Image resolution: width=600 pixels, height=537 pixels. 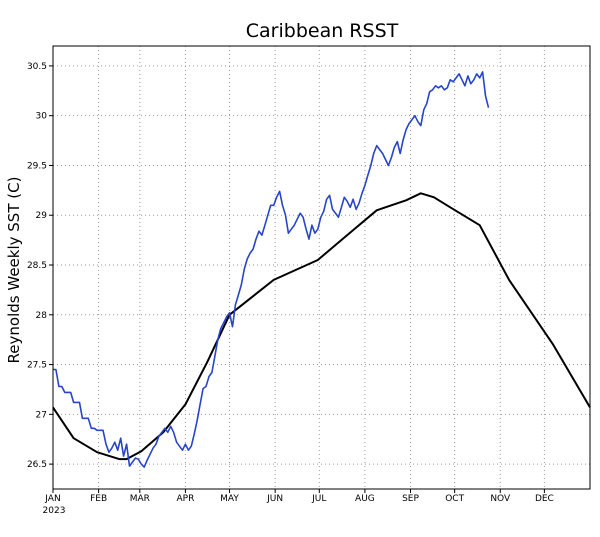 I want to click on x-tick-label: FEB, so click(x=98, y=499).